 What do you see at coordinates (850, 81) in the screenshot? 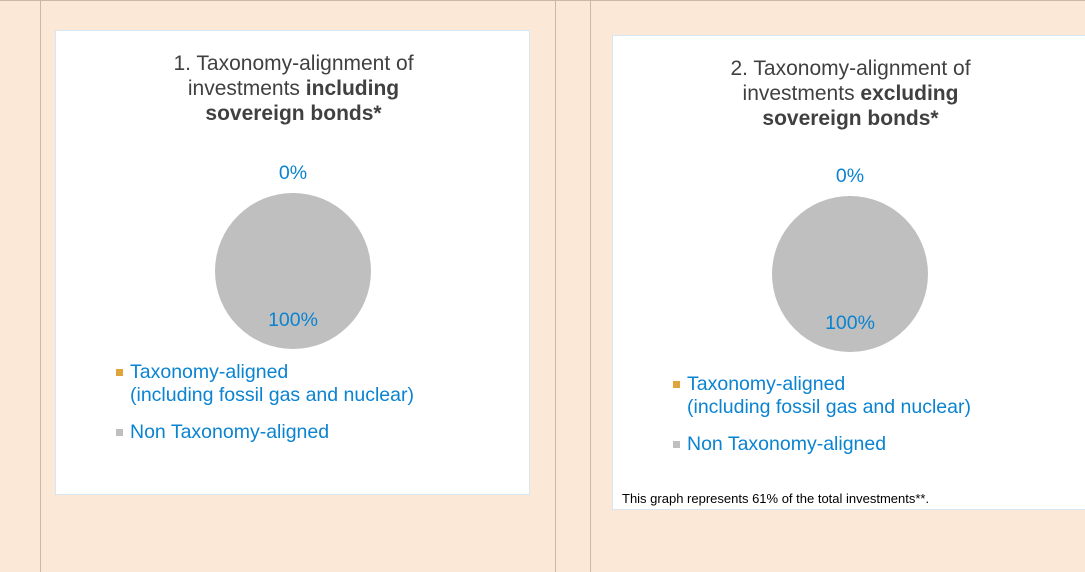
I see `title-part: 2. Taxonomy-alignment of investments` at bounding box center [850, 81].